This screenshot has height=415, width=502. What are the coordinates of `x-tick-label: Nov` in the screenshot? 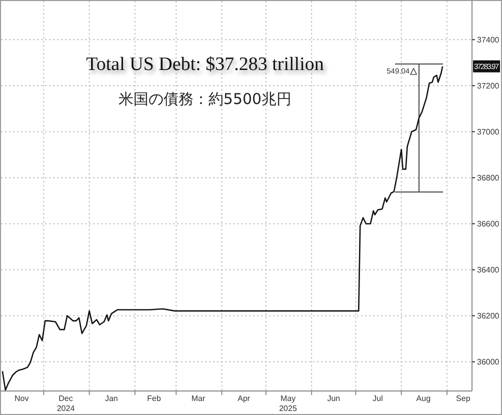 It's located at (21, 398).